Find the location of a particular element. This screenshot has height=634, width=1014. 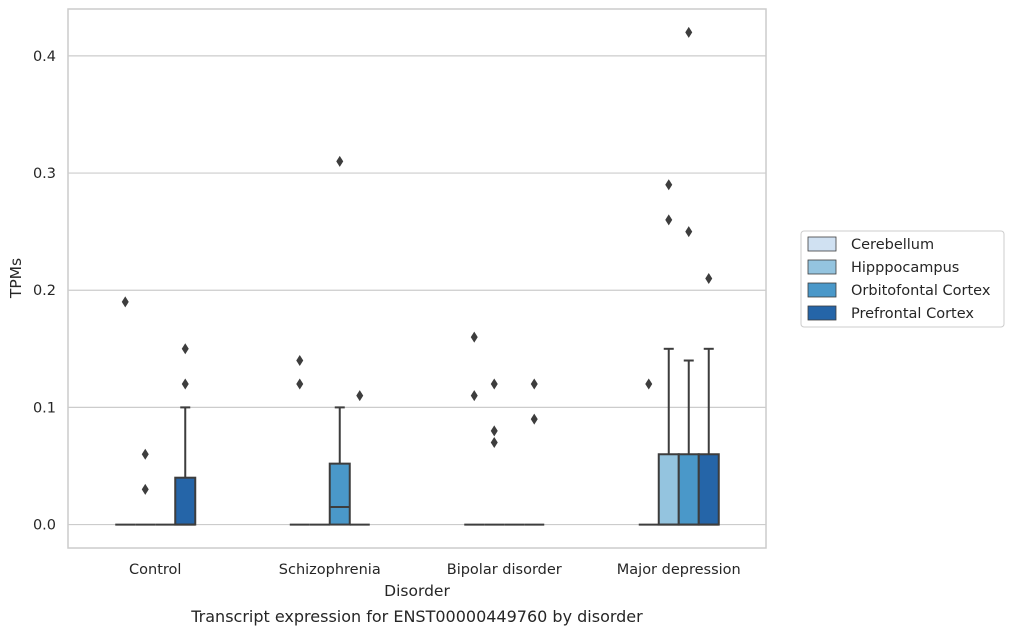

x-tick-label: Major depression is located at coordinates (679, 570).